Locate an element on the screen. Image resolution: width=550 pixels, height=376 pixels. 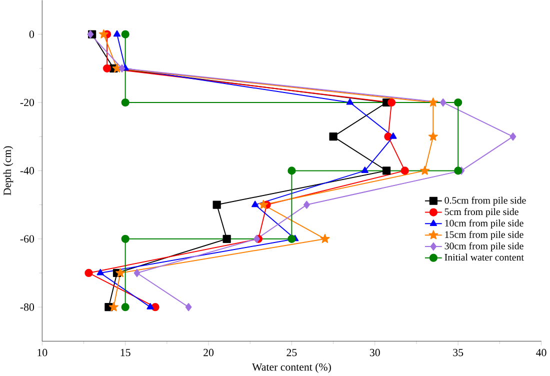
y-axis-title: Depth (cm) is located at coordinates (8, 171).